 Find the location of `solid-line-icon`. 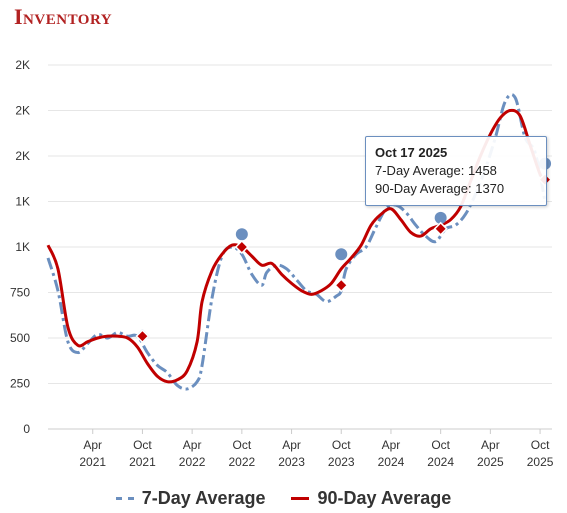

solid-line-icon is located at coordinates (300, 498).